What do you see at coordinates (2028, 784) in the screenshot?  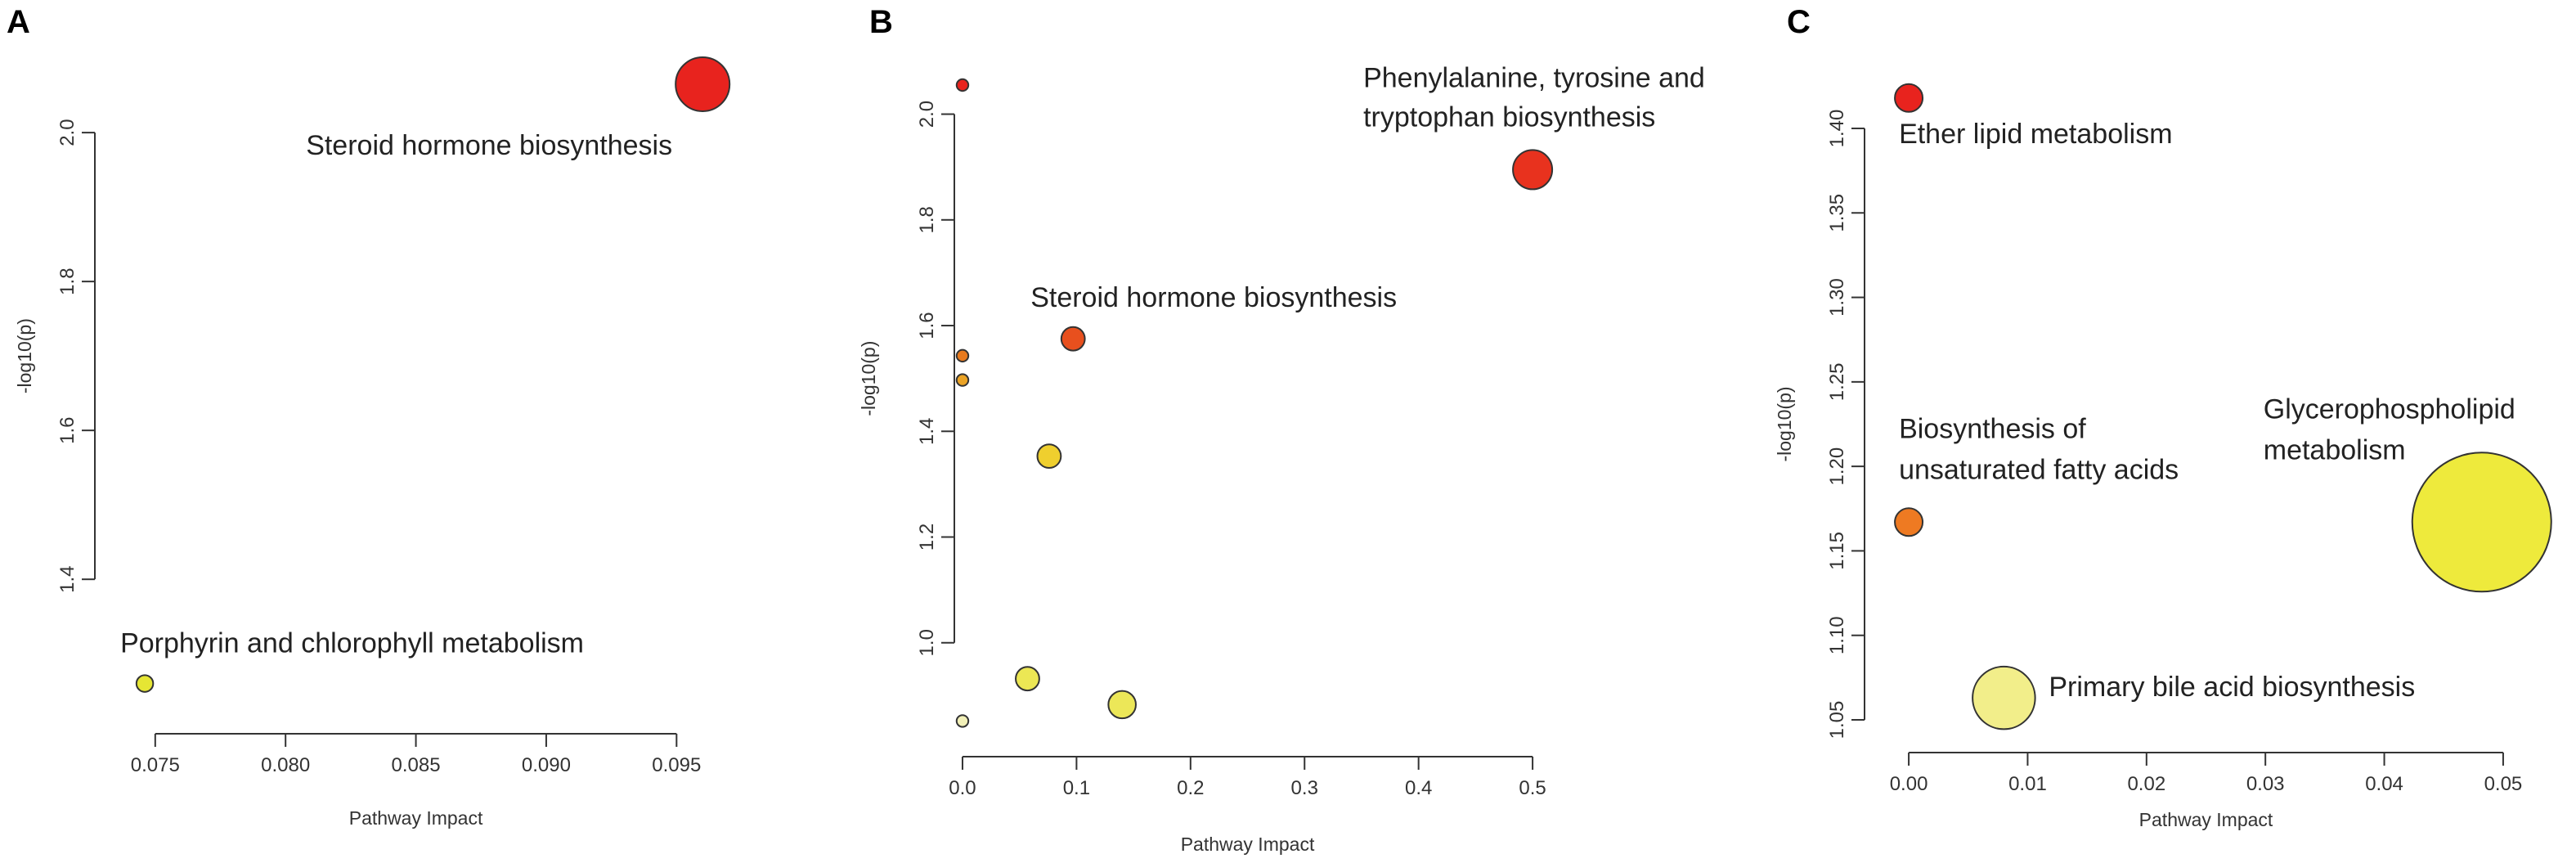 I see `x-tick-label: 0.01` at bounding box center [2028, 784].